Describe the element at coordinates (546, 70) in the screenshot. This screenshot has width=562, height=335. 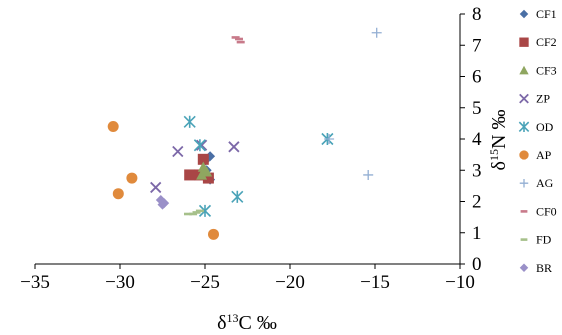
I see `legend-label: CF3` at that location.